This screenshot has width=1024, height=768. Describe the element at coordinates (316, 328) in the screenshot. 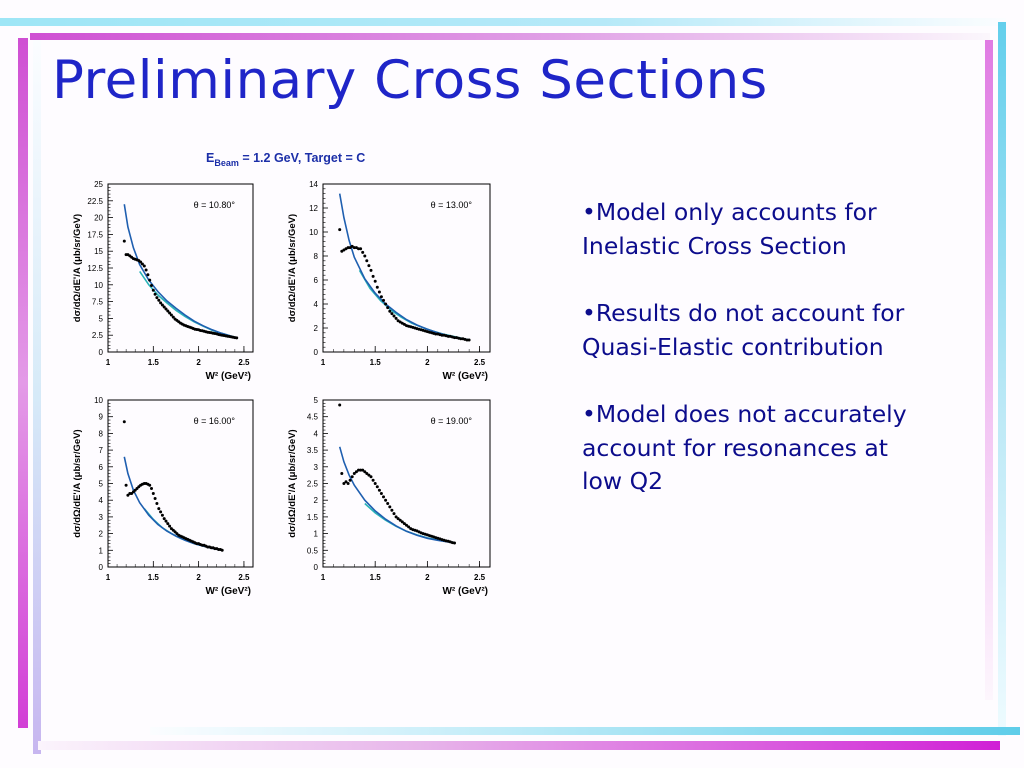

I see `y-tick-label: 2` at that location.